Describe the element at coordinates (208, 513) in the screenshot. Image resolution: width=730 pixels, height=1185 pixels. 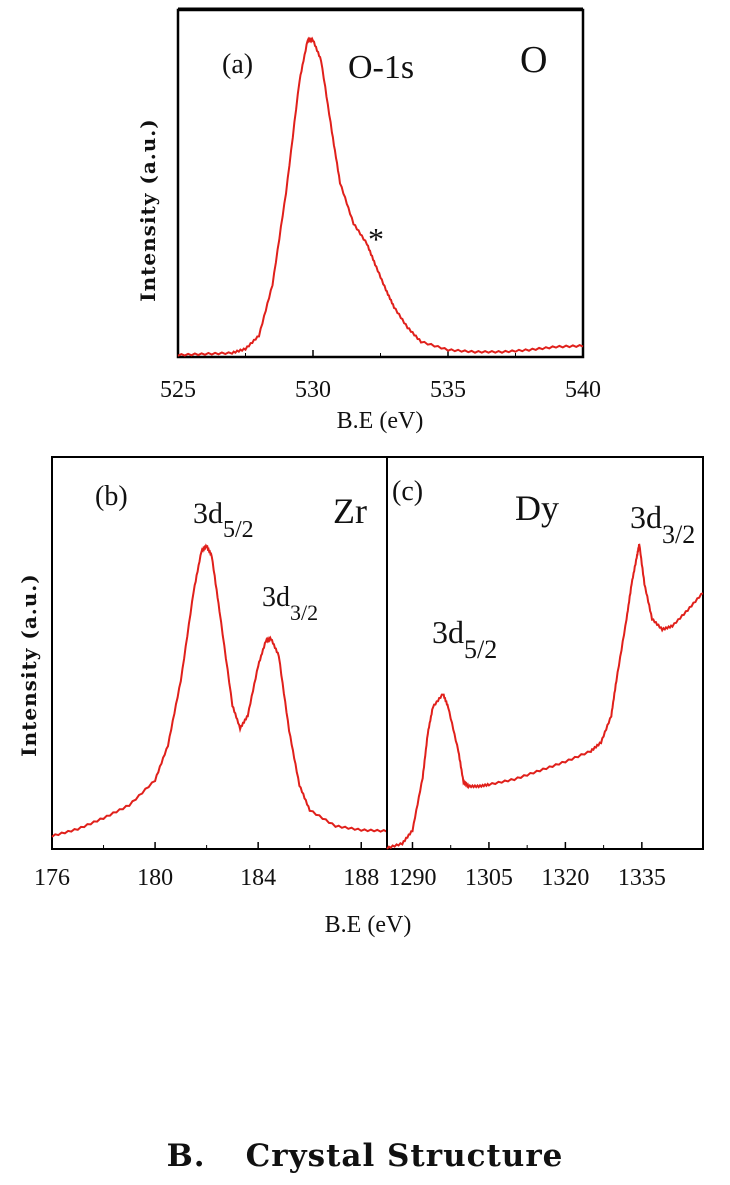
I see `panel-b-peak1-main: 3d` at that location.